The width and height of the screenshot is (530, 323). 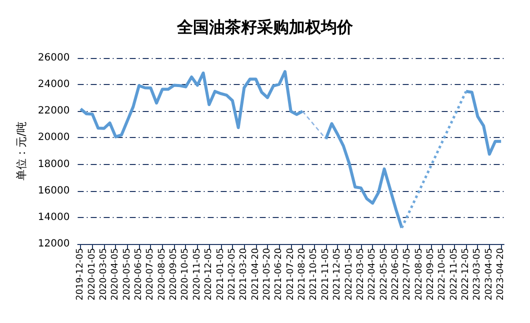 I want to click on x-tick-label: 2021-06-20, so click(x=279, y=274).